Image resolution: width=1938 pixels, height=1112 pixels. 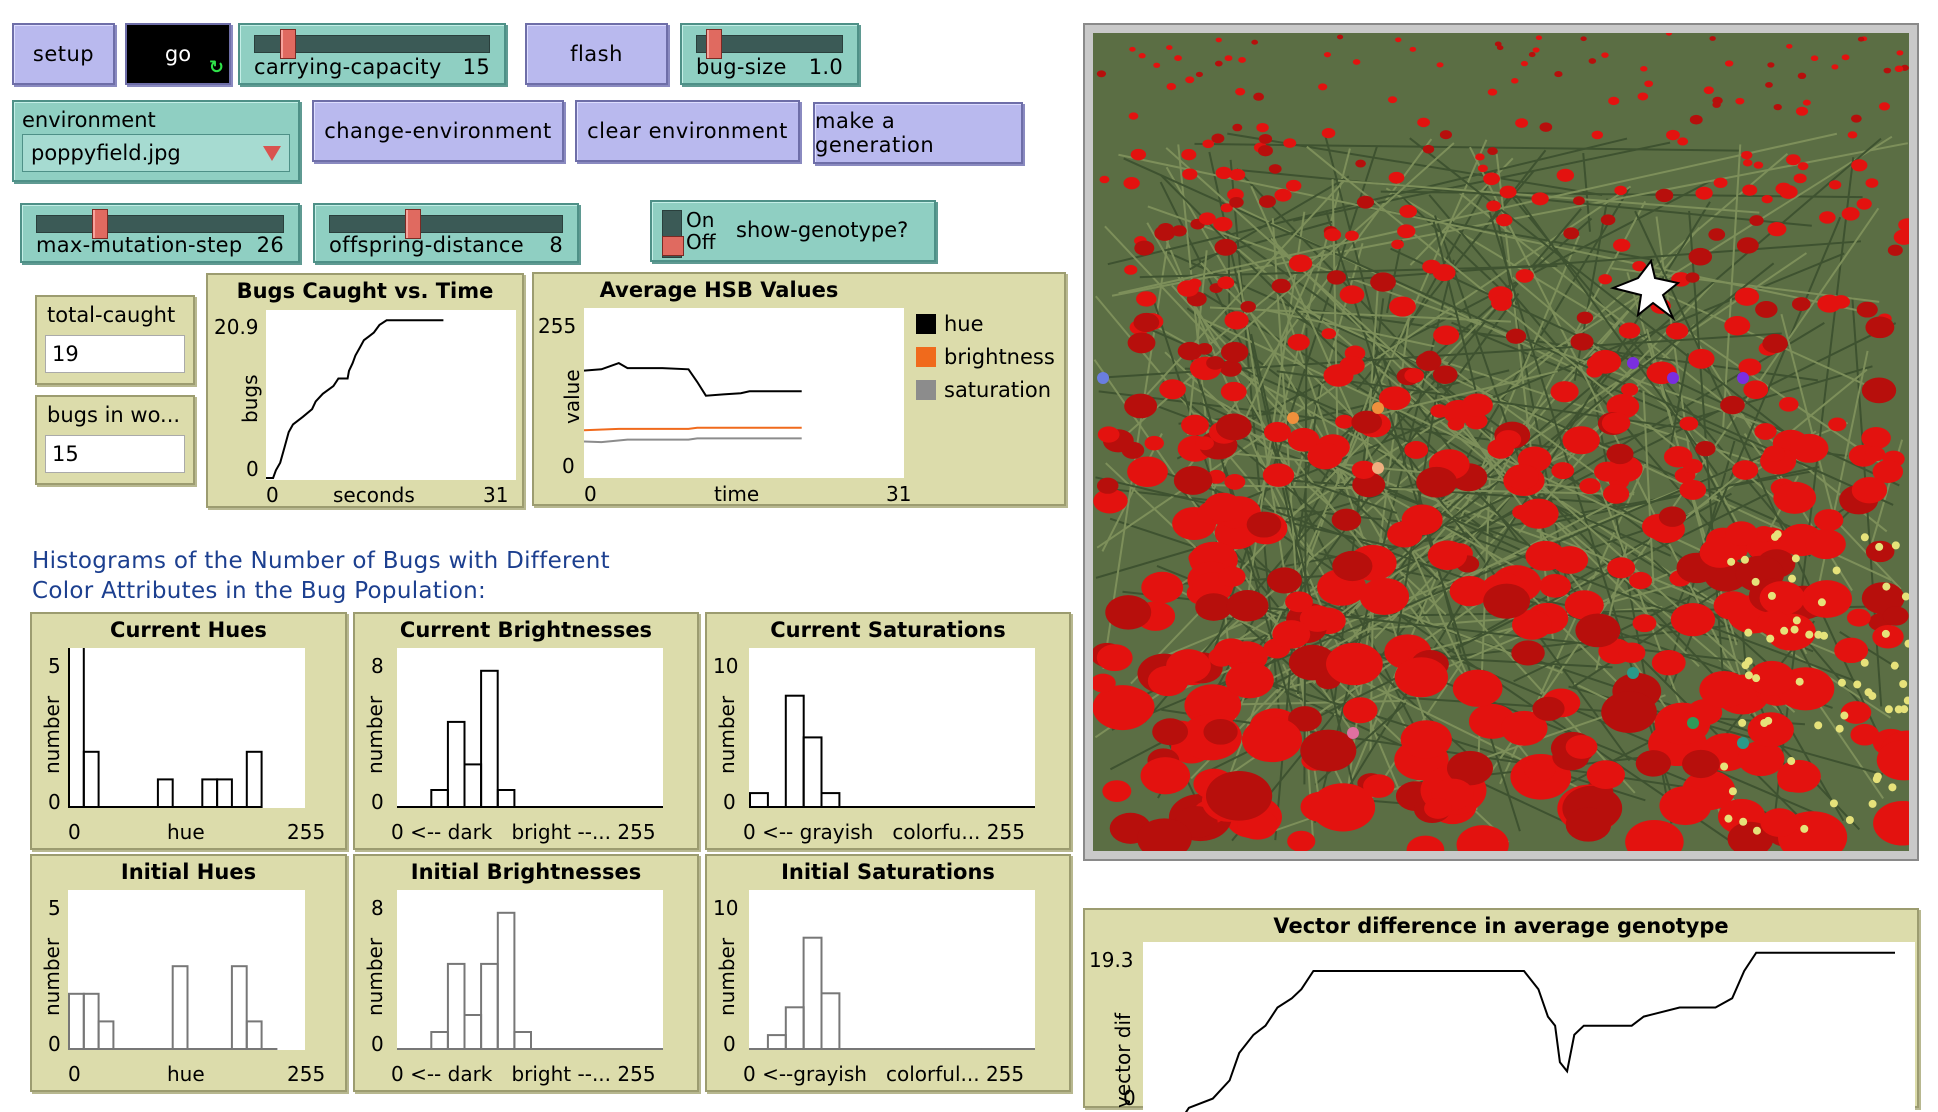 What do you see at coordinates (769, 54) in the screenshot?
I see `bug-size-slider: bug-size 1.0` at bounding box center [769, 54].